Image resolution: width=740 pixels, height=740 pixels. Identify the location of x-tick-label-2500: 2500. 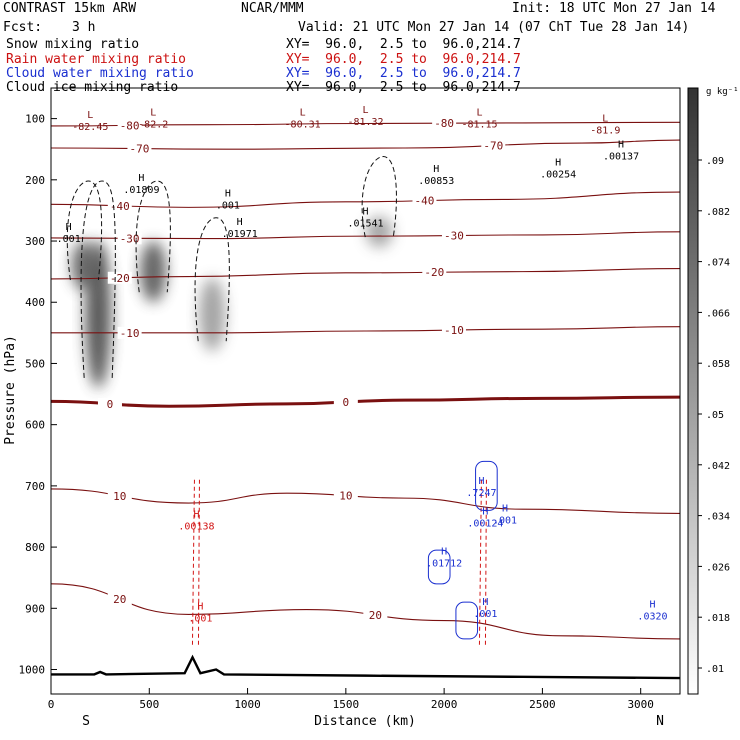
(542, 704).